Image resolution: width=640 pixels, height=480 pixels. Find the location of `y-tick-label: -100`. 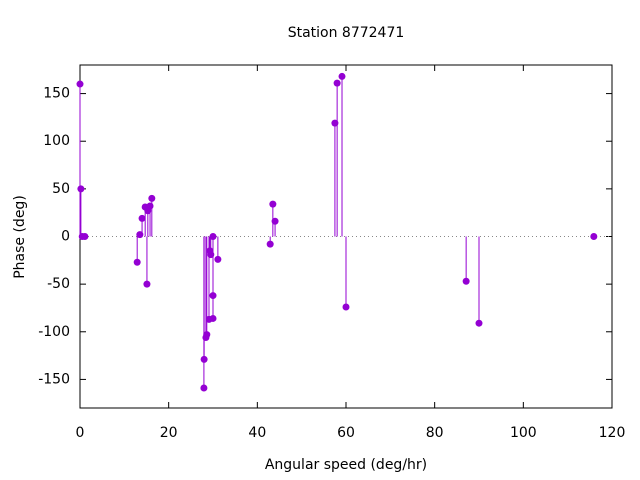

y-tick-label: -100 is located at coordinates (54, 332).